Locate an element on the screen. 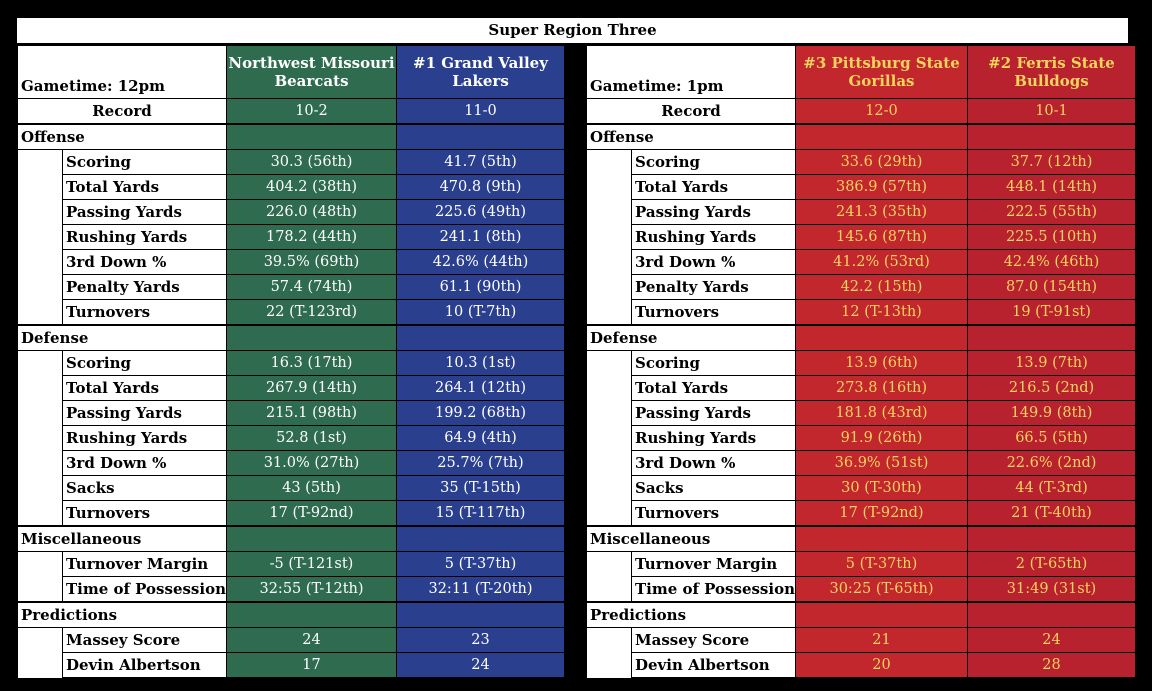 The height and width of the screenshot is (691, 1152). stat-value: 13.9 (6th) is located at coordinates (881, 363).